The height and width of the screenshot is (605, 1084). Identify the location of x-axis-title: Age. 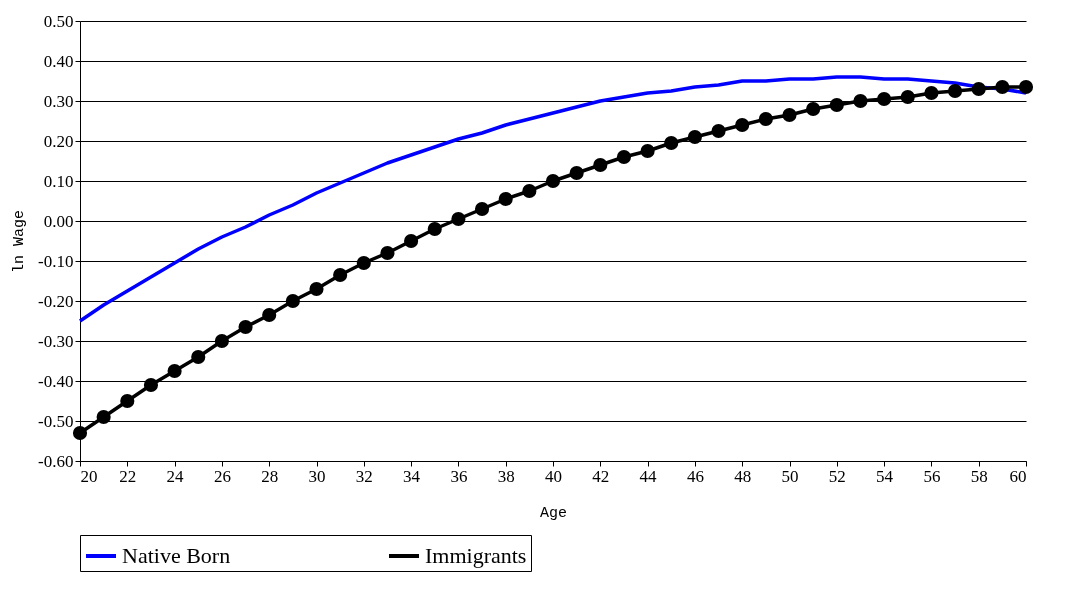
(553, 513).